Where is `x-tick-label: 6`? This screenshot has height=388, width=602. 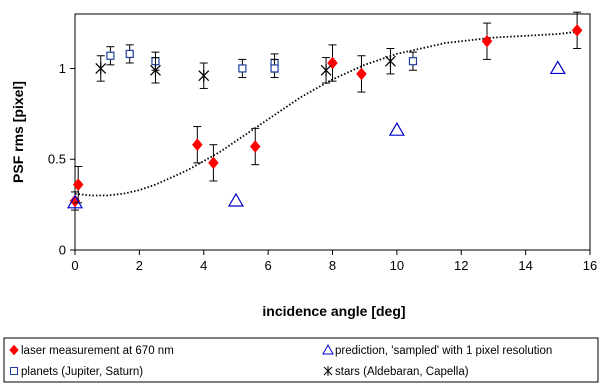 x-tick-label: 6 is located at coordinates (268, 265).